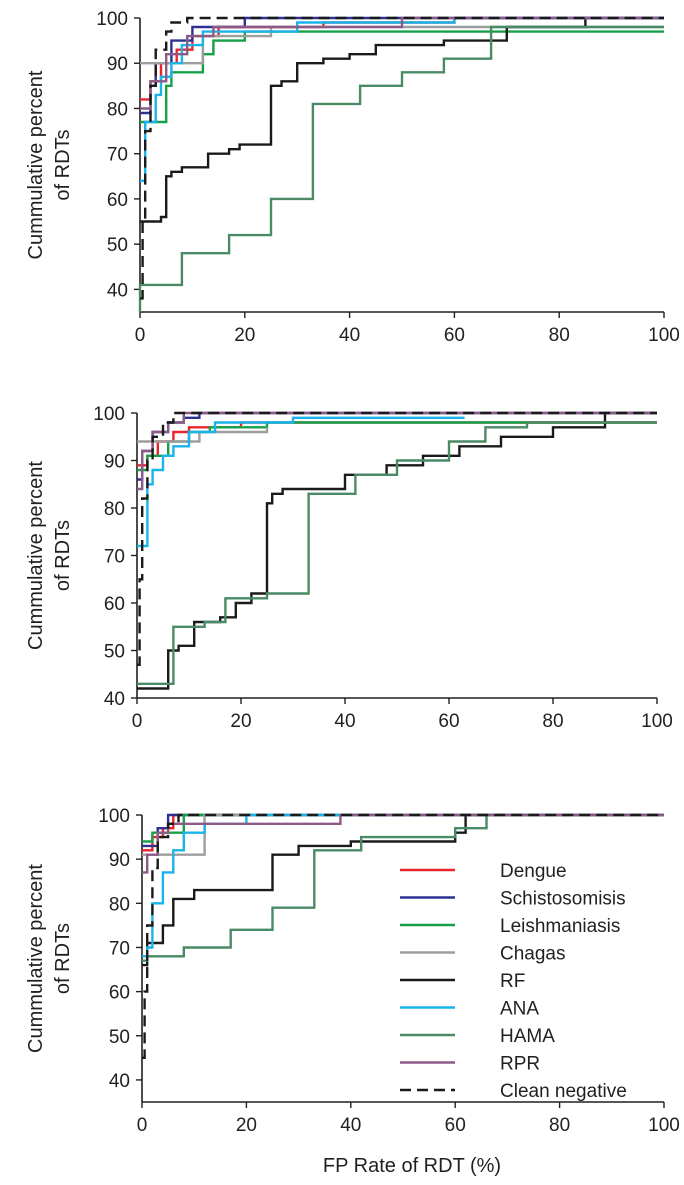 This screenshot has width=684, height=1185. I want to click on legend-label-chagas: Chagas, so click(533, 954).